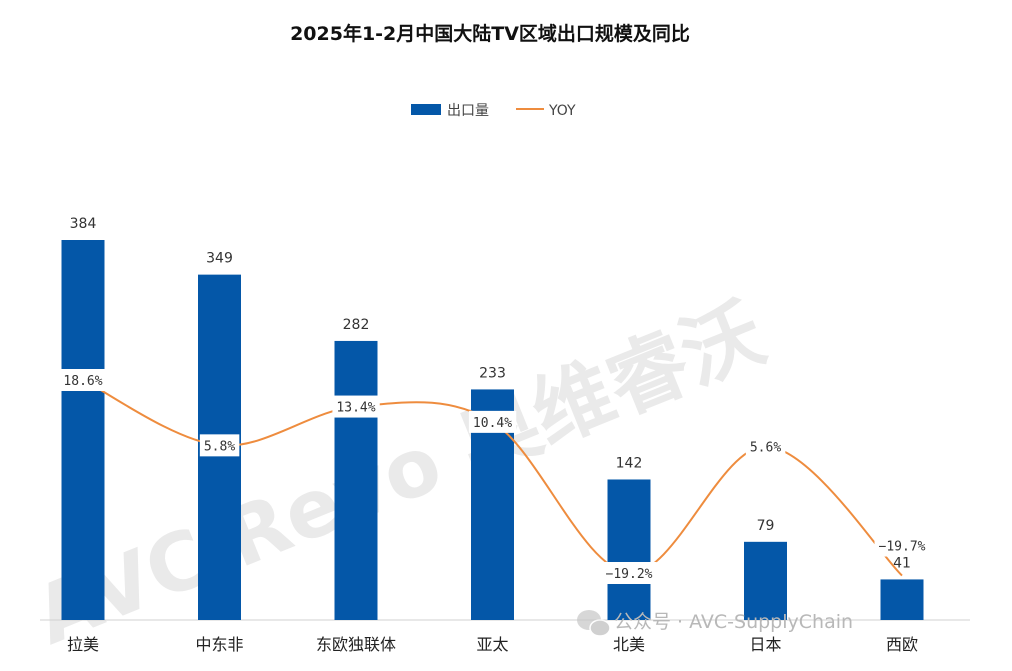 The width and height of the screenshot is (1012, 671). I want to click on yoy-label-text: 10.4%, so click(492, 423).